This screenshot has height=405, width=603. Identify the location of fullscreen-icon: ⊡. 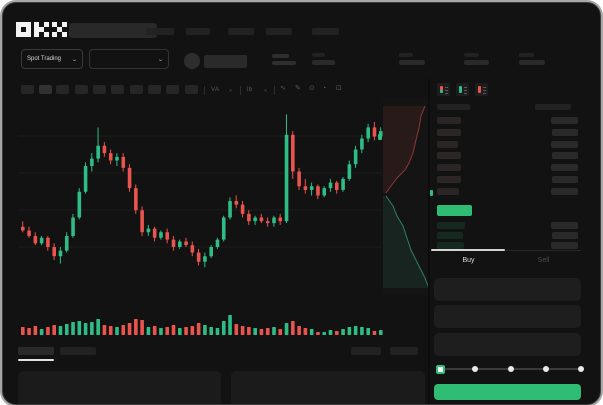
(339, 88).